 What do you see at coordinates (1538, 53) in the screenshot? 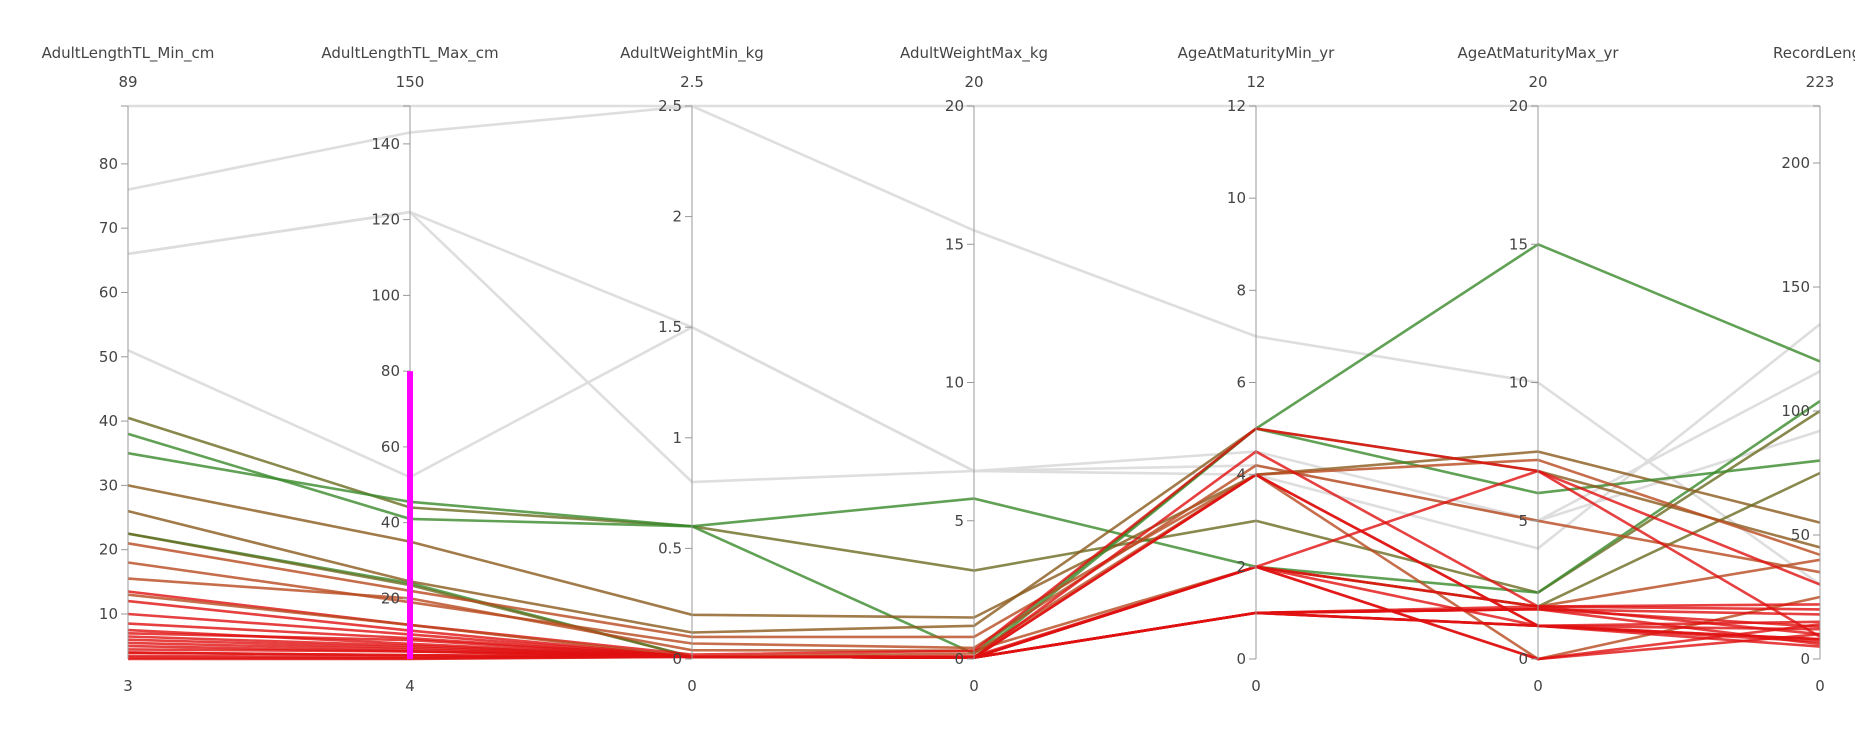
I see `axis-title: AgeAtMaturityMax_yr` at bounding box center [1538, 53].